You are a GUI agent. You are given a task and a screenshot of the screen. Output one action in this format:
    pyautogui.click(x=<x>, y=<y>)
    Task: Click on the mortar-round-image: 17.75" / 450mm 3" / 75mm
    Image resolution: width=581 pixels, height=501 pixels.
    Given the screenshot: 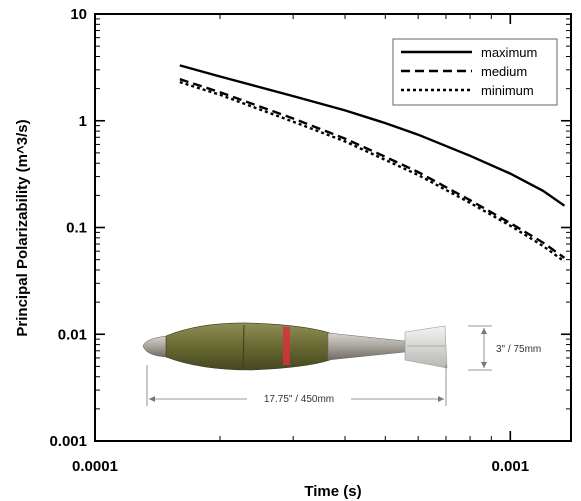 What is the action you would take?
    pyautogui.click(x=341, y=364)
    